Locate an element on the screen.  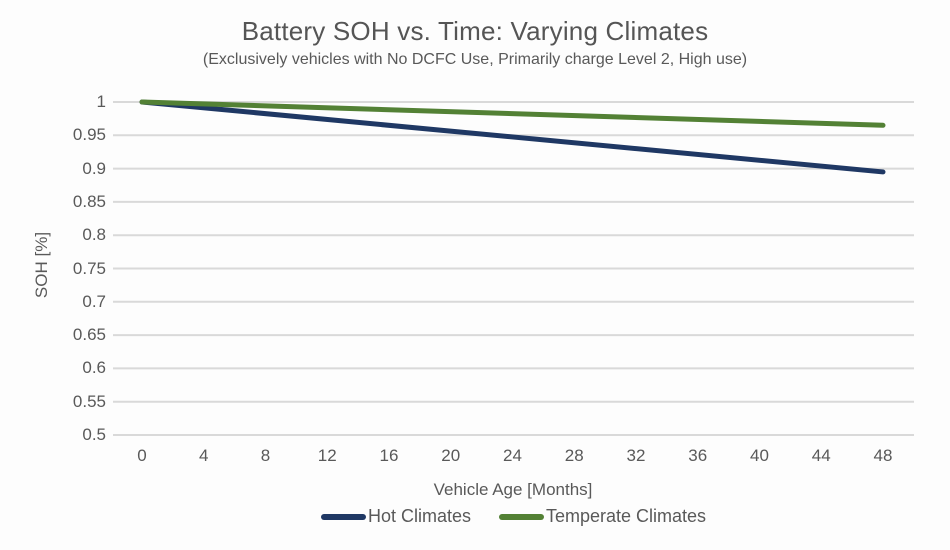
legend-item-hot-climates: Hot Climates is located at coordinates (395, 516).